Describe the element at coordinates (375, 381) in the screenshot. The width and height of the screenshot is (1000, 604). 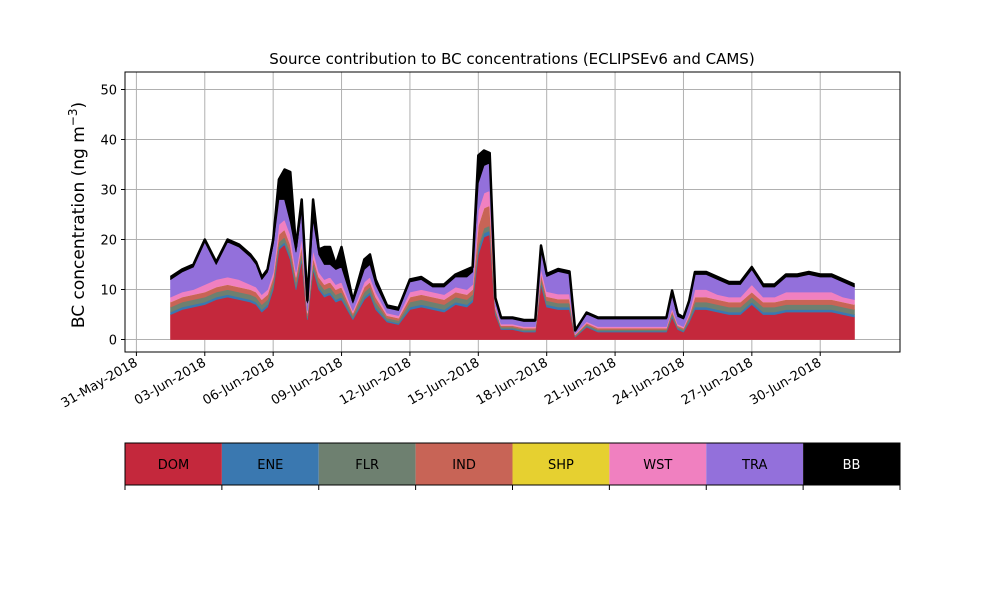
I see `x-tick-label: 12-Jun-2018` at that location.